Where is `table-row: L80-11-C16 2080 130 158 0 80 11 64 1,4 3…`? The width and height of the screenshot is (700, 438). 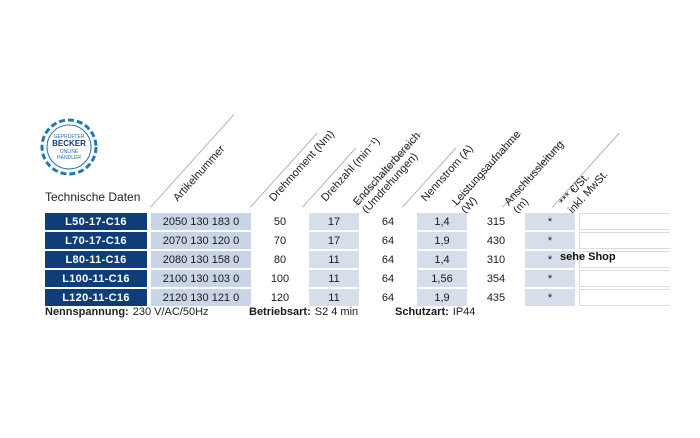
table-row: L80-11-C16 2080 130 158 0 80 11 64 1,4 3… is located at coordinates (357, 259).